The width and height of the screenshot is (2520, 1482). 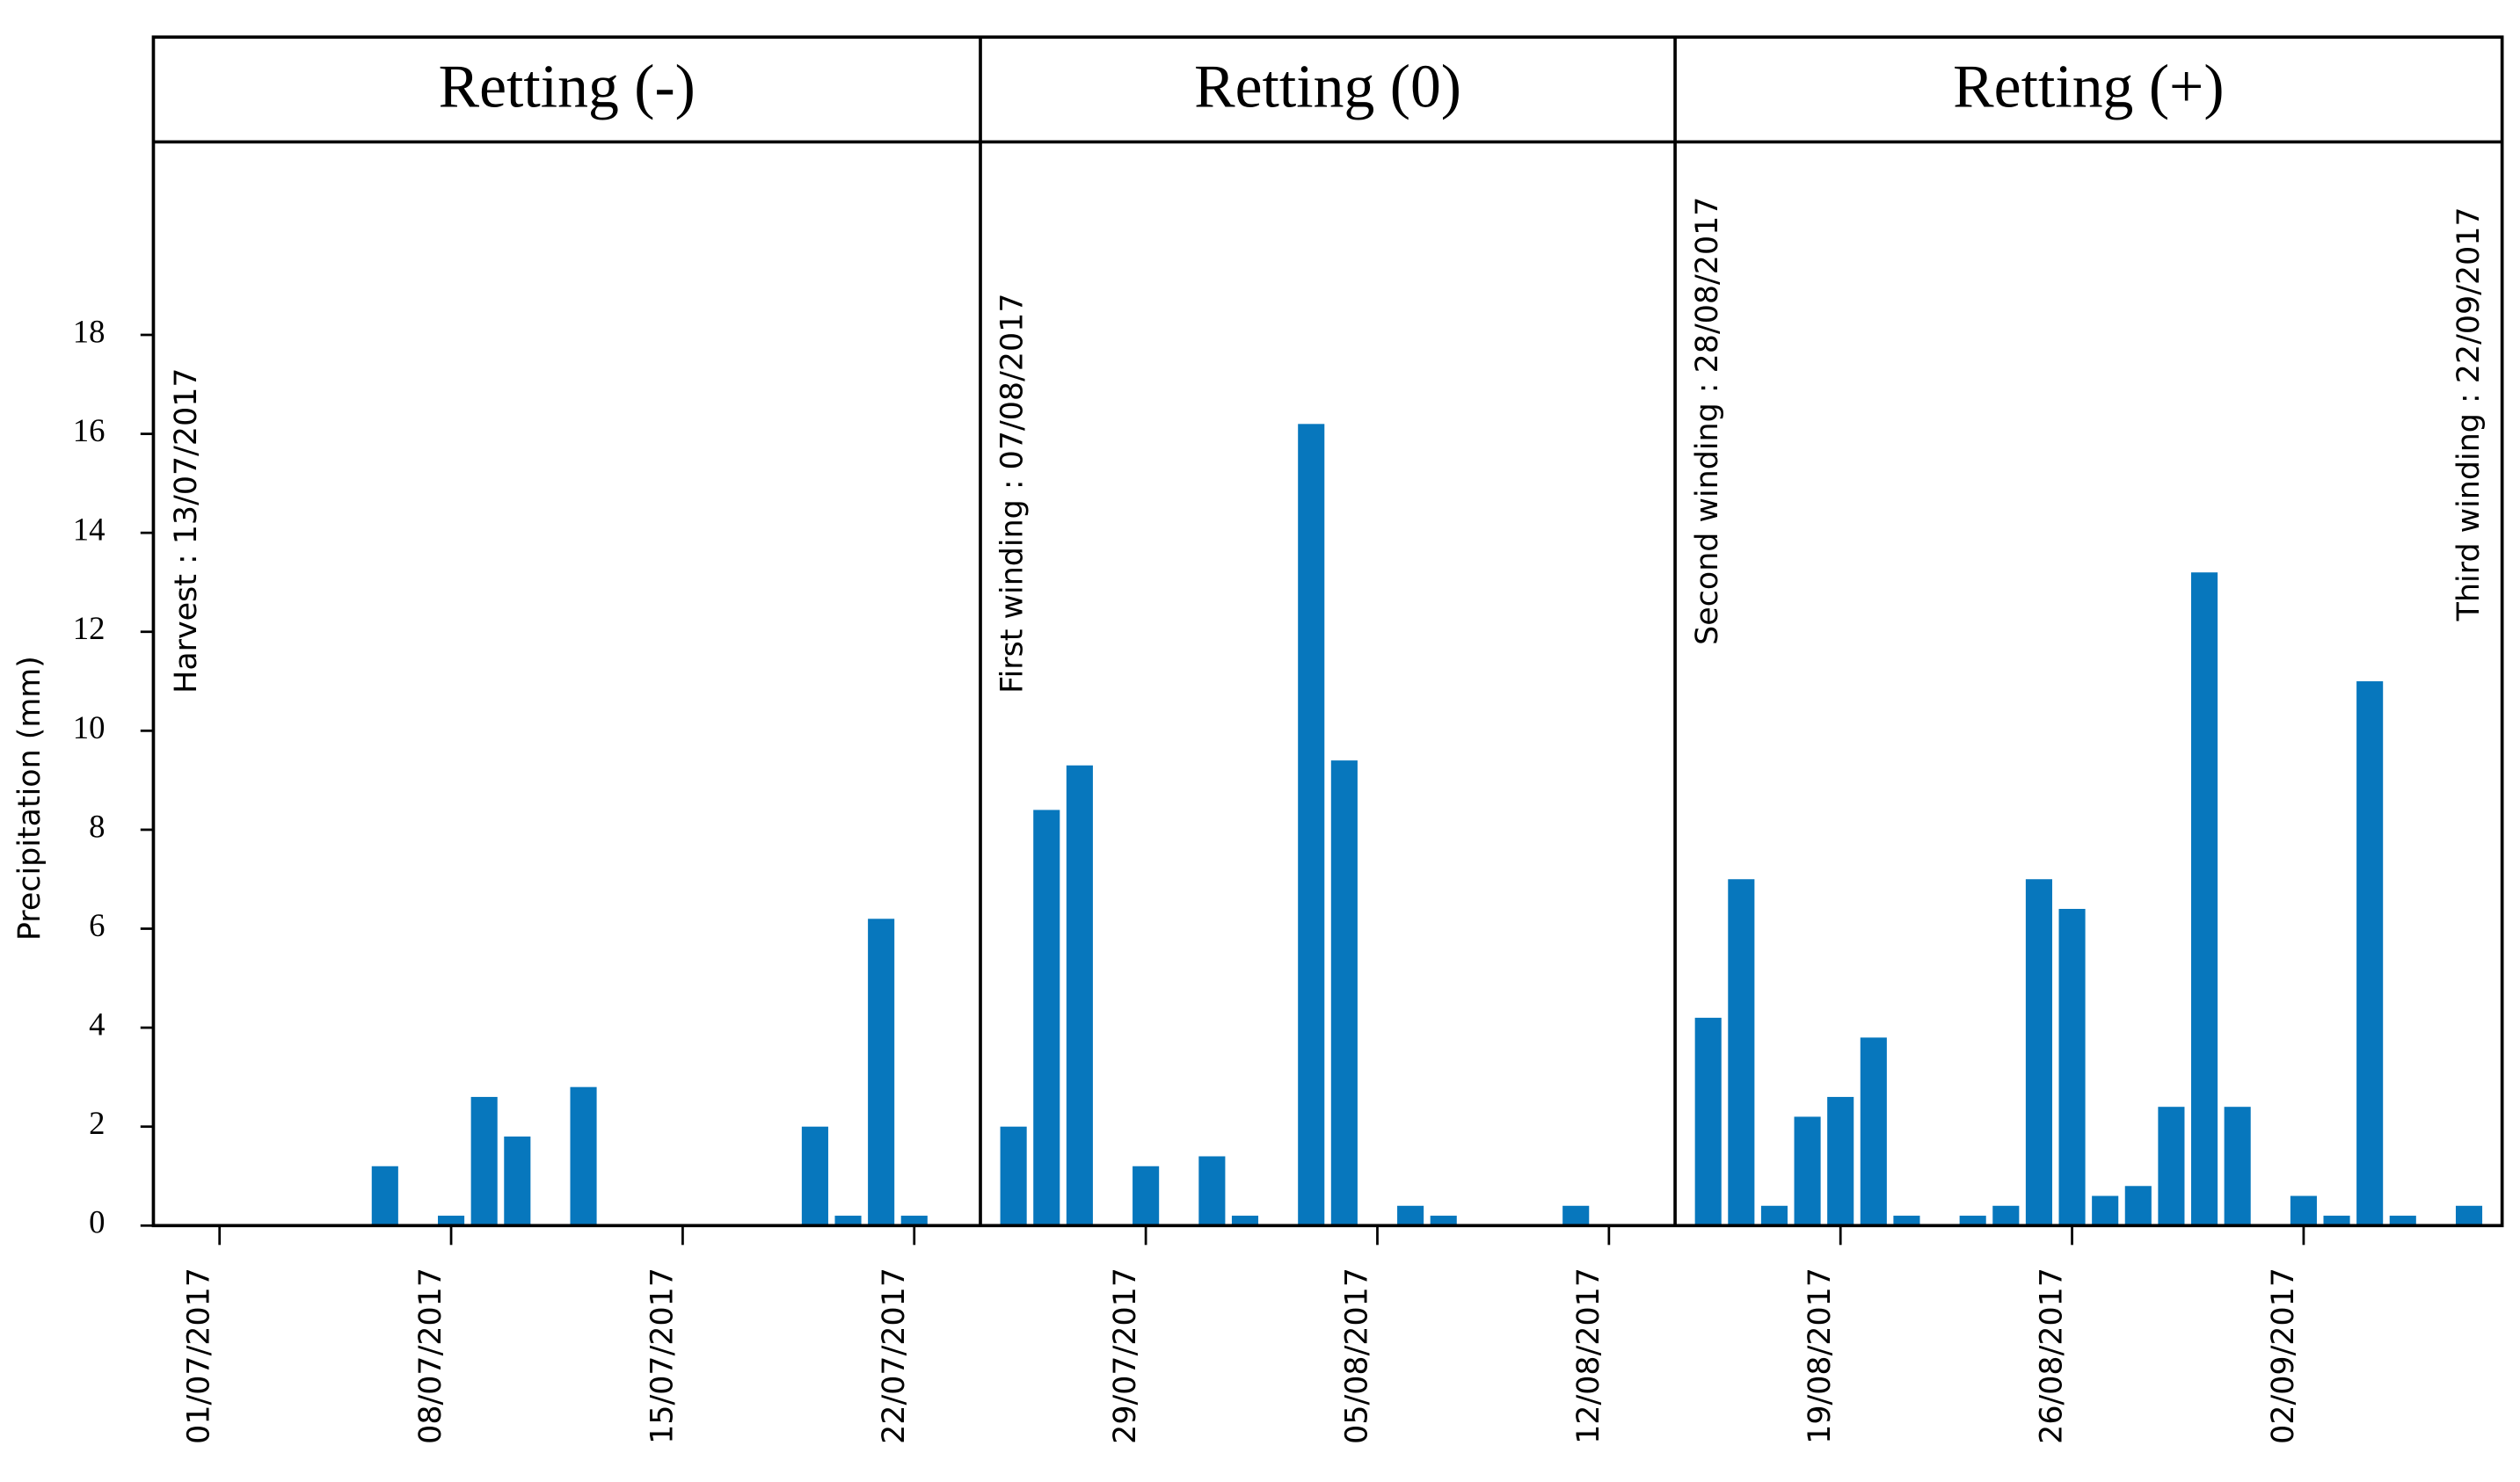 What do you see at coordinates (1707, 421) in the screenshot?
I see `annotation: Second winding : 28/08/2017` at bounding box center [1707, 421].